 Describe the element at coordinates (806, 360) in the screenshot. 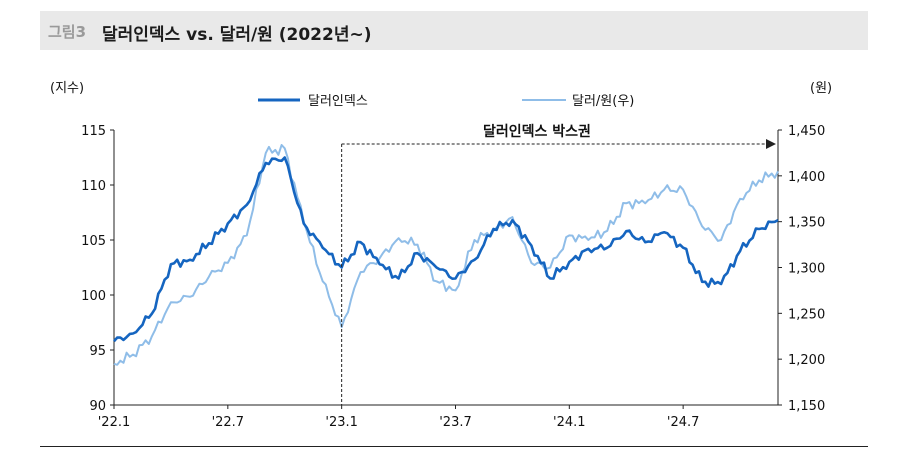

I see `right-tick-label: 1,200` at that location.